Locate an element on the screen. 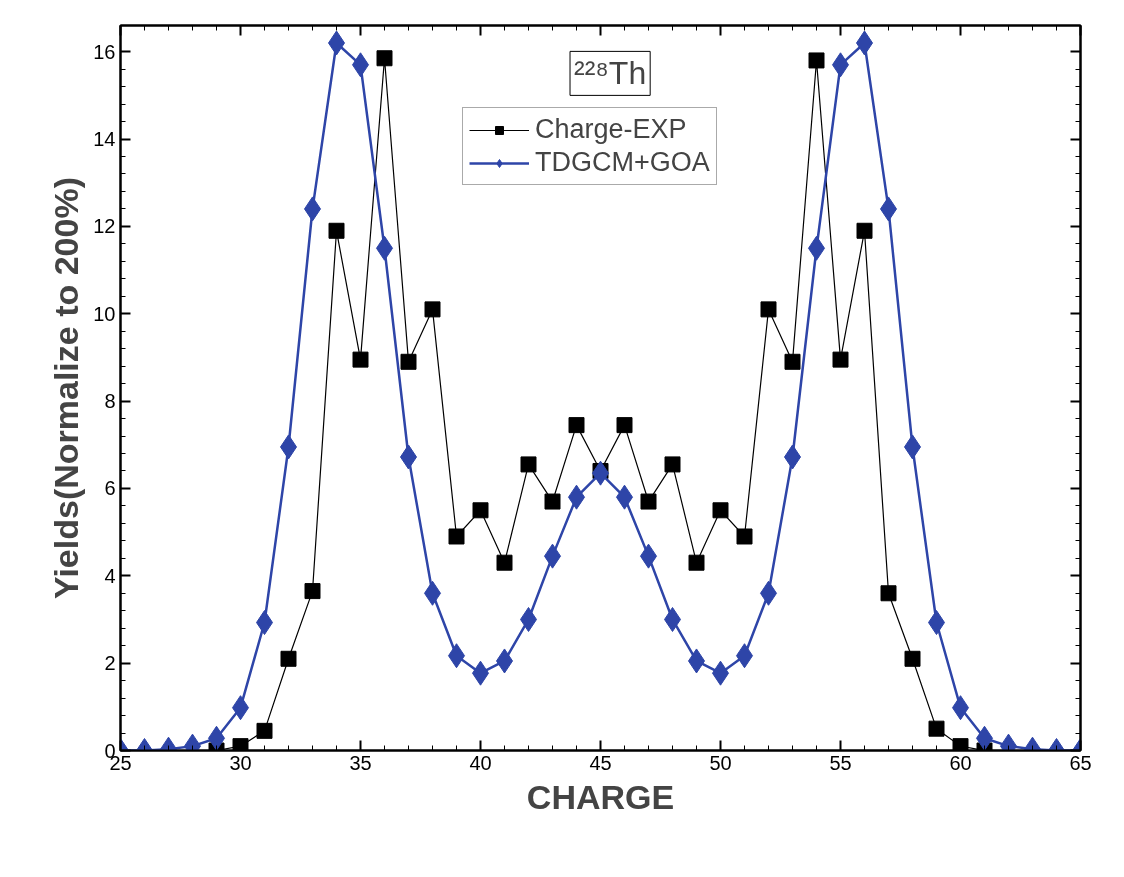 This screenshot has height=877, width=1124. x-tick-label: 35 is located at coordinates (360, 762).